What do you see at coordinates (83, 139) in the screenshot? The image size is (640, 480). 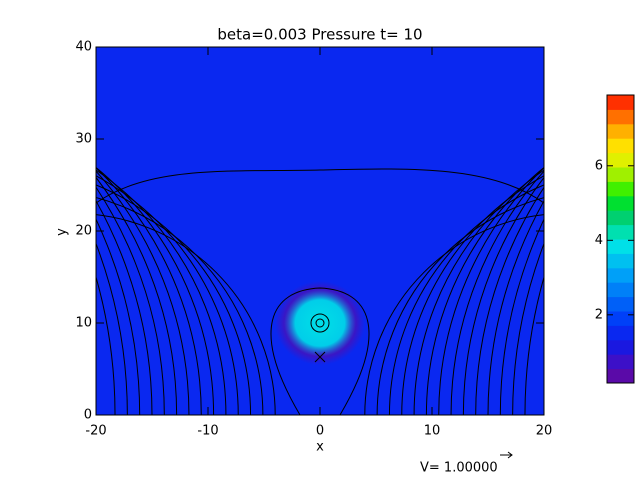 I see `y-tick-label: 30` at bounding box center [83, 139].